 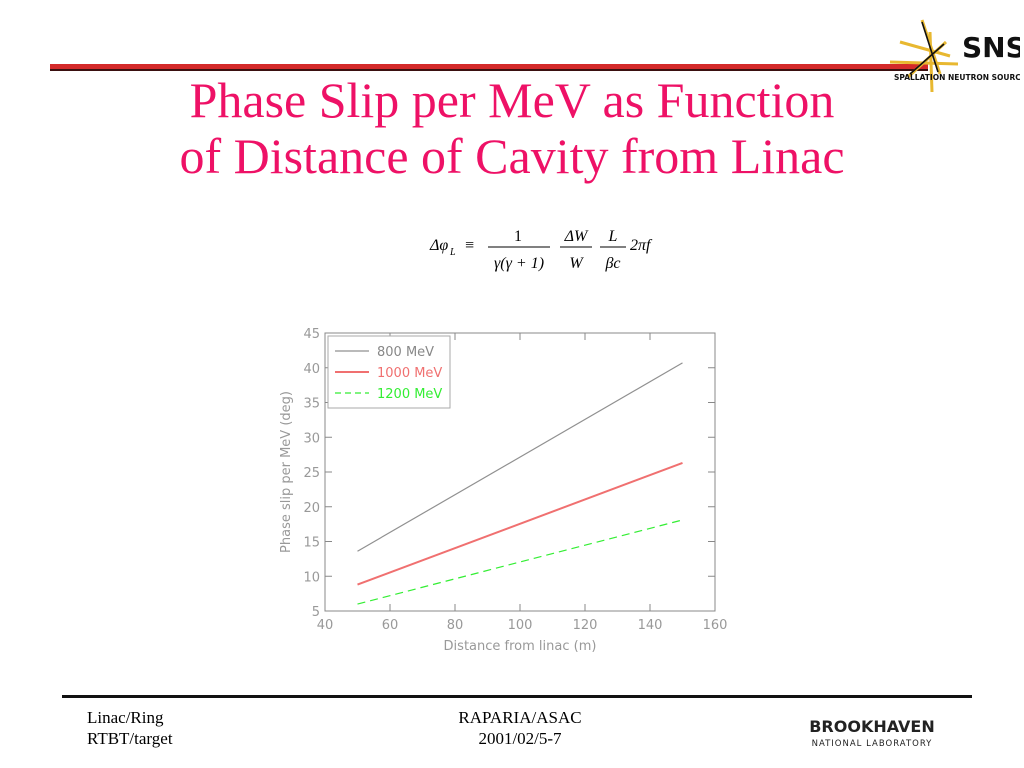 What do you see at coordinates (130, 728) in the screenshot?
I see `footer-left: Linac/Ring RTBT/target` at bounding box center [130, 728].